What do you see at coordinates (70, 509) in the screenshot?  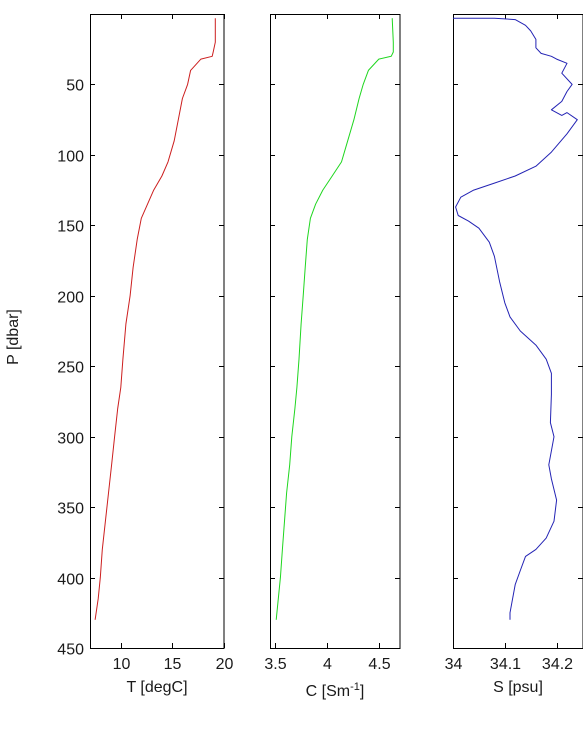 I see `y-tick-label: 350` at bounding box center [70, 509].